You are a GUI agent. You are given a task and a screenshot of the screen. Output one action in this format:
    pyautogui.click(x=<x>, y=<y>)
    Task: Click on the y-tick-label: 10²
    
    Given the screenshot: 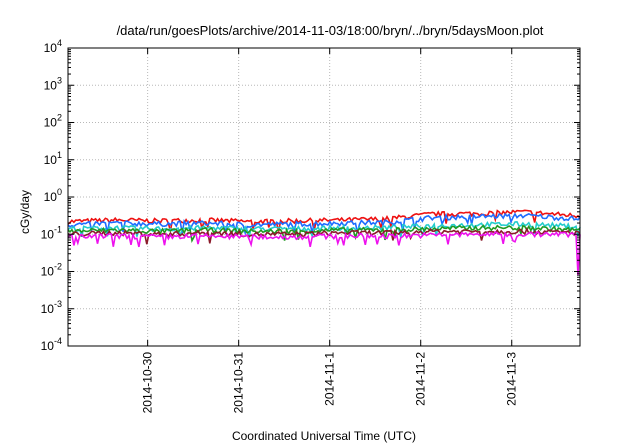 What is the action you would take?
    pyautogui.click(x=53, y=121)
    